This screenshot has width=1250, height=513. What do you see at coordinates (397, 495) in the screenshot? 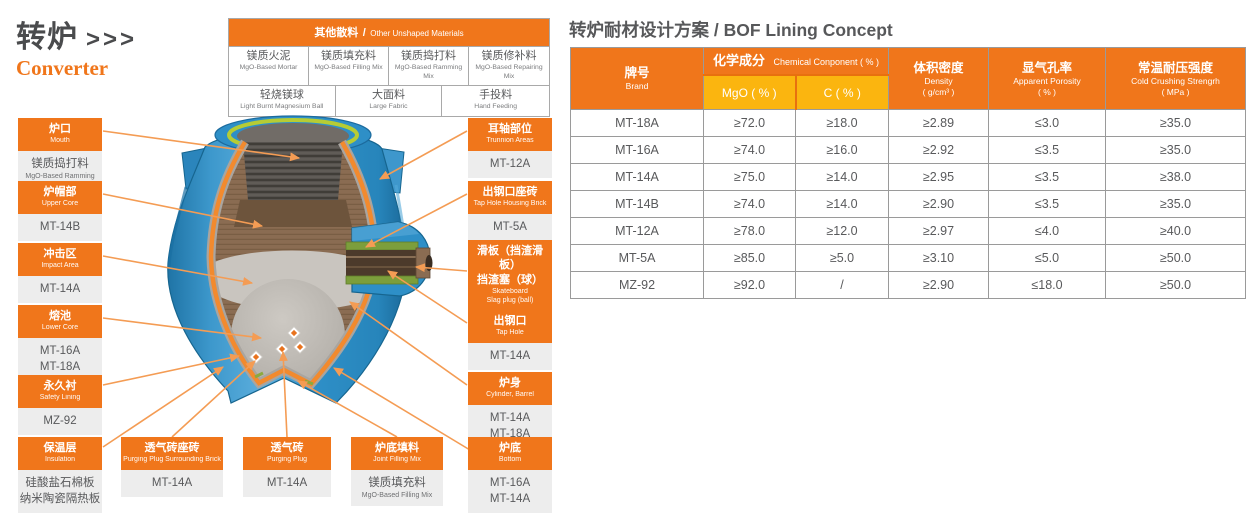
I see `label-body-line: MgO-Based Filling Mix` at bounding box center [397, 495].